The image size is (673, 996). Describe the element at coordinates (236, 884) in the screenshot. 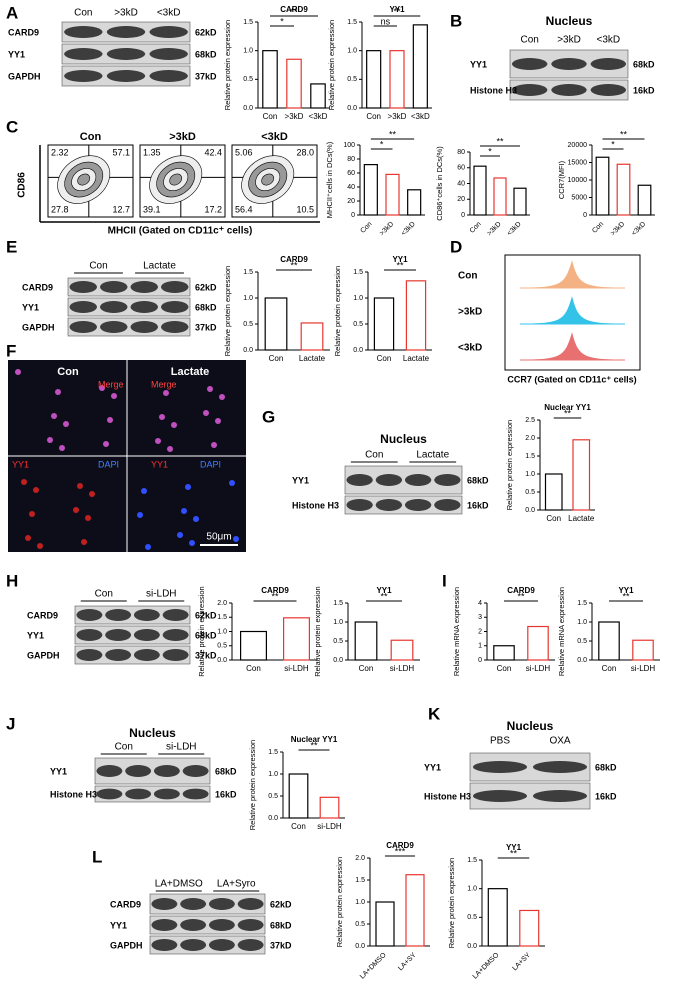

I see `blot-group-label: LA+Syro` at that location.